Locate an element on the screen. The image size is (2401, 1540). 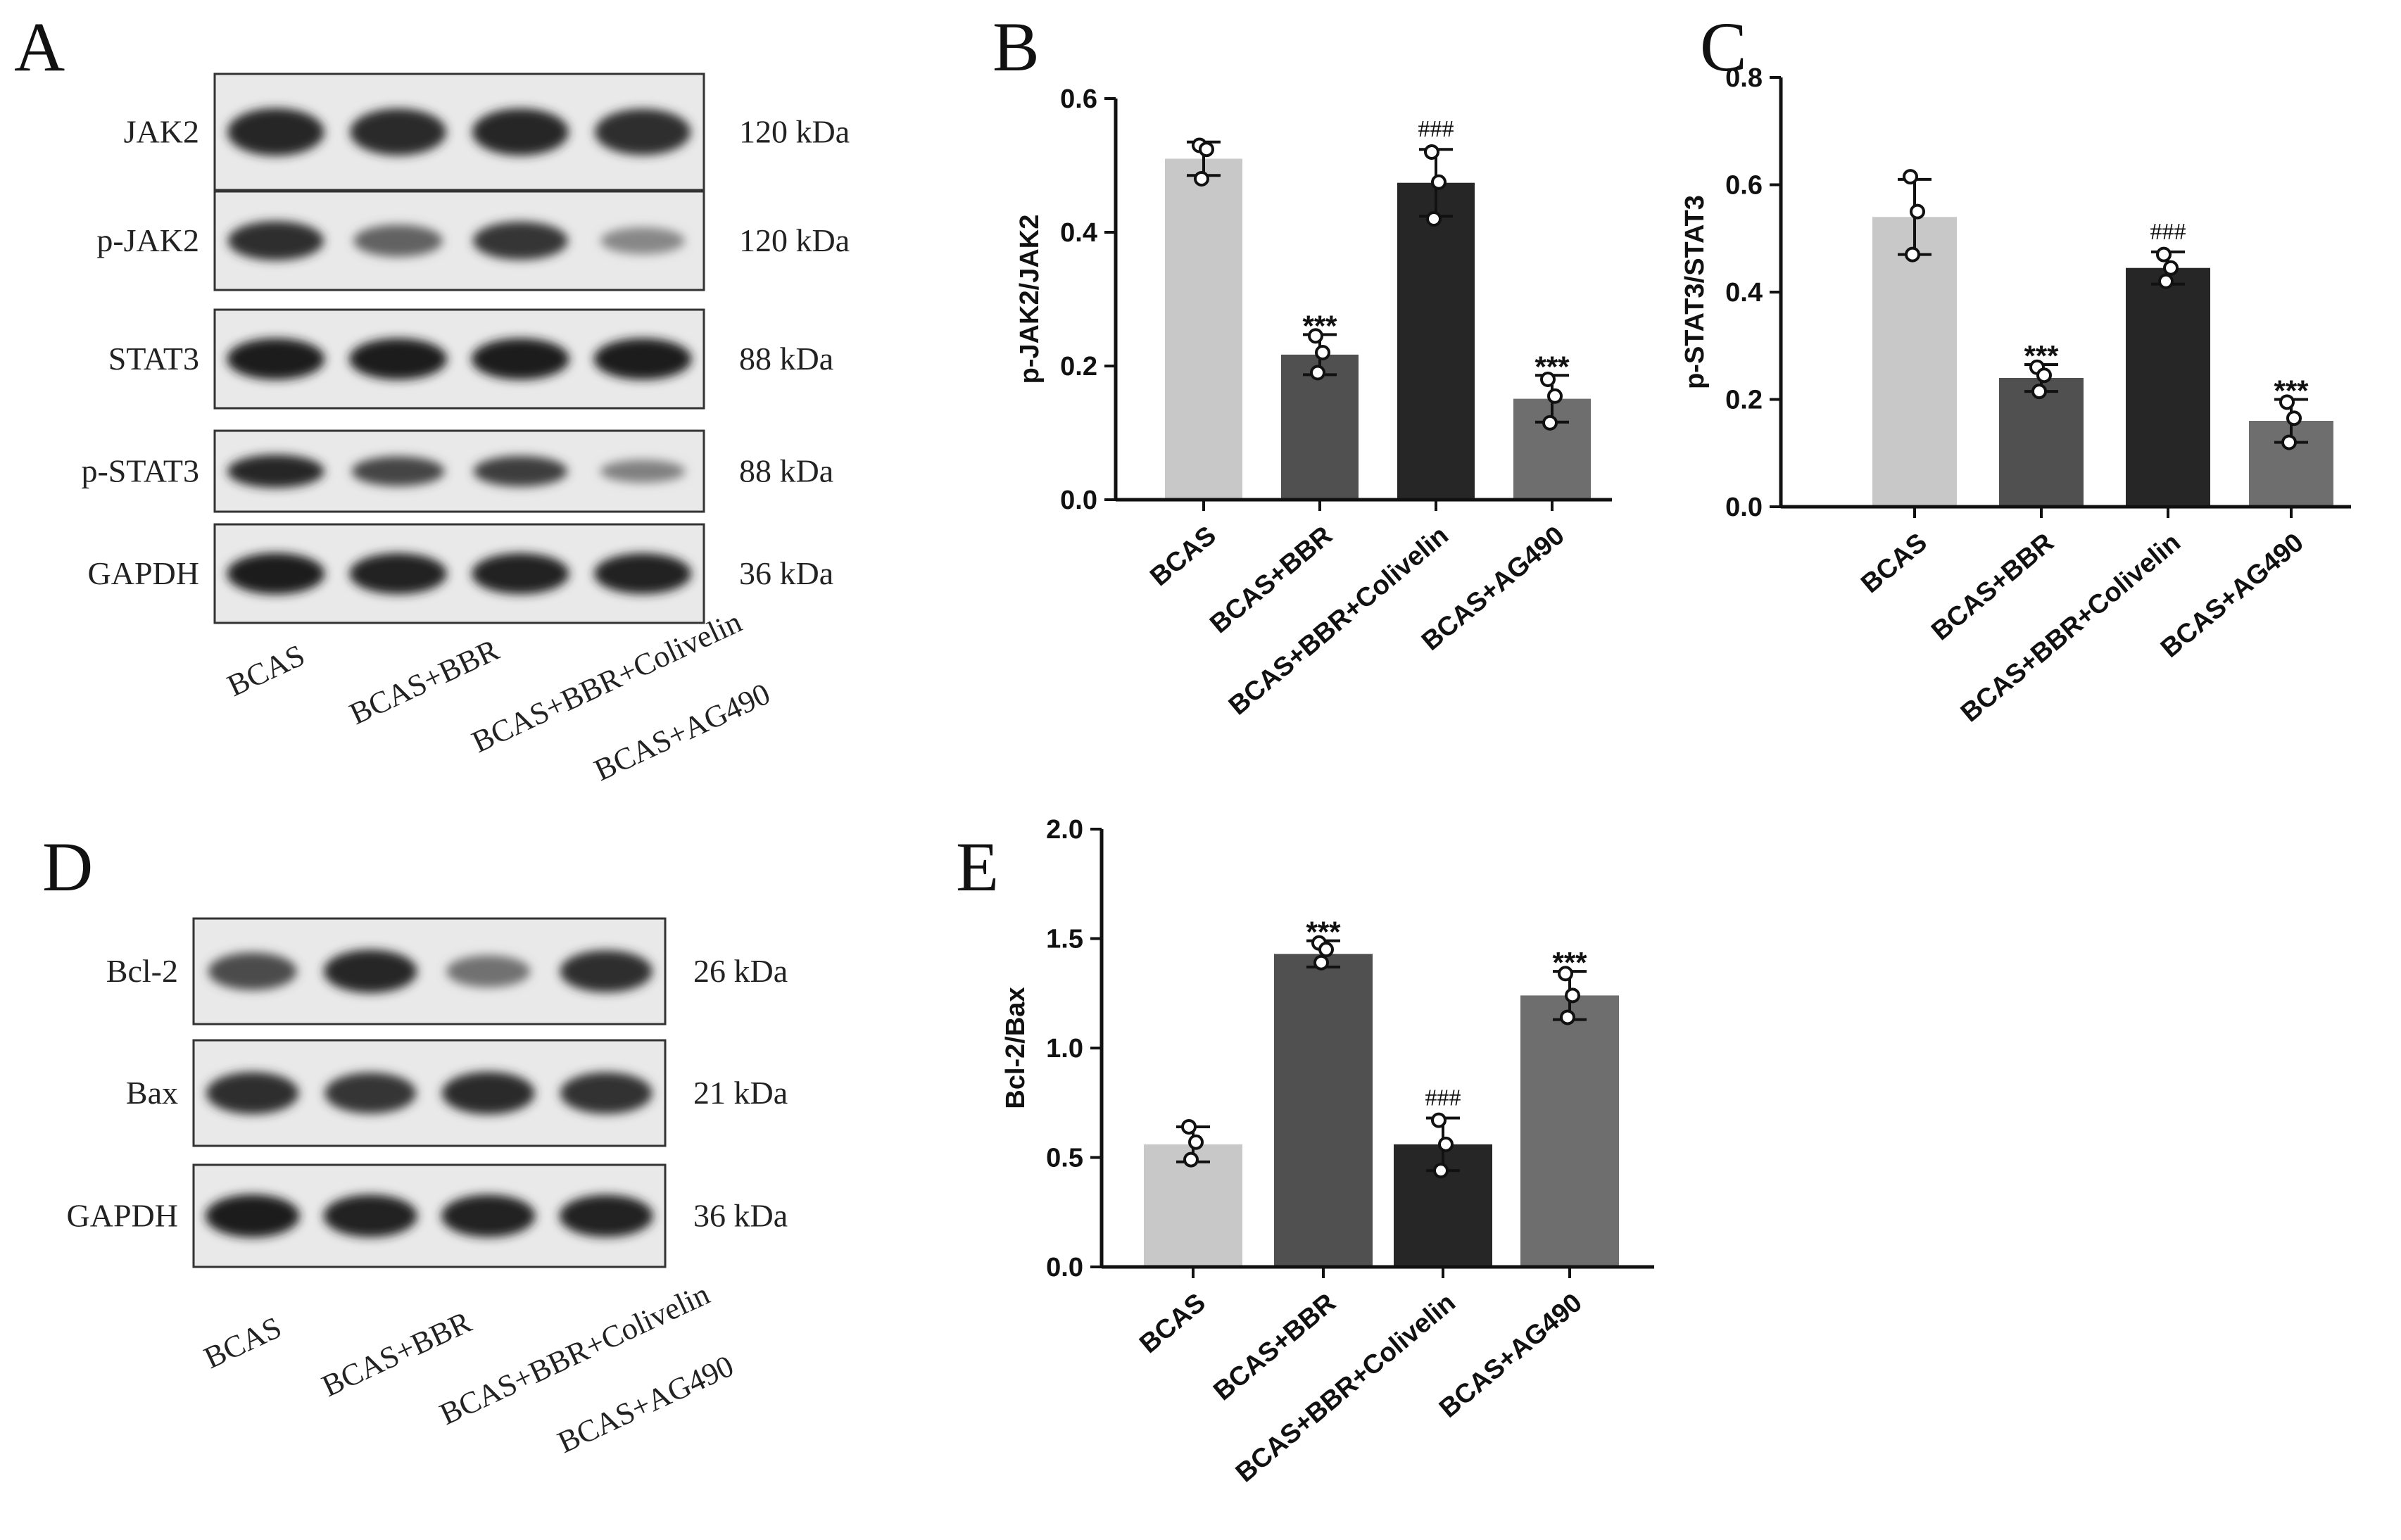
y-axis-title: p-STAT3/STAT3 is located at coordinates (1695, 292).